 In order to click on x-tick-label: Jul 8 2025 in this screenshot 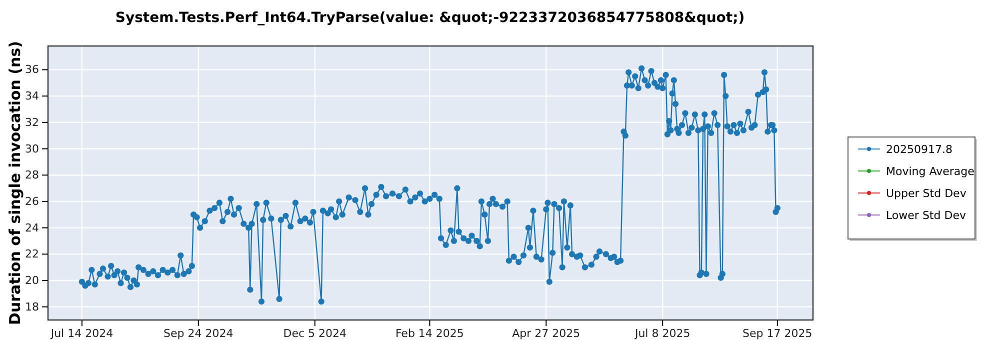, I will do `click(662, 333)`.